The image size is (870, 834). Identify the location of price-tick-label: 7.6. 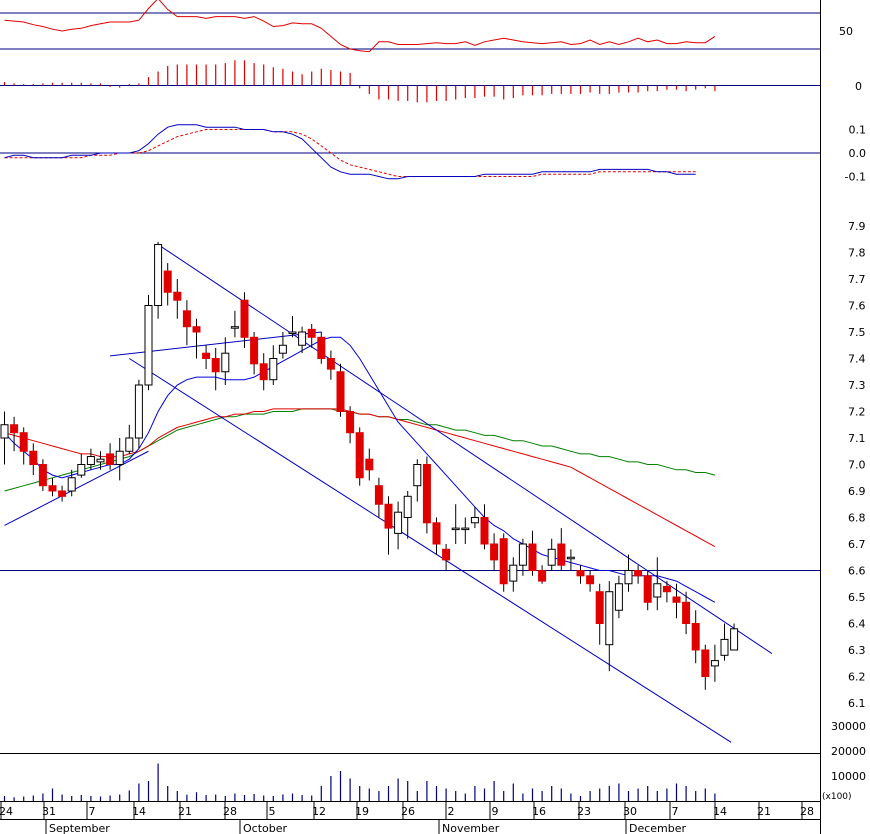
(857, 306).